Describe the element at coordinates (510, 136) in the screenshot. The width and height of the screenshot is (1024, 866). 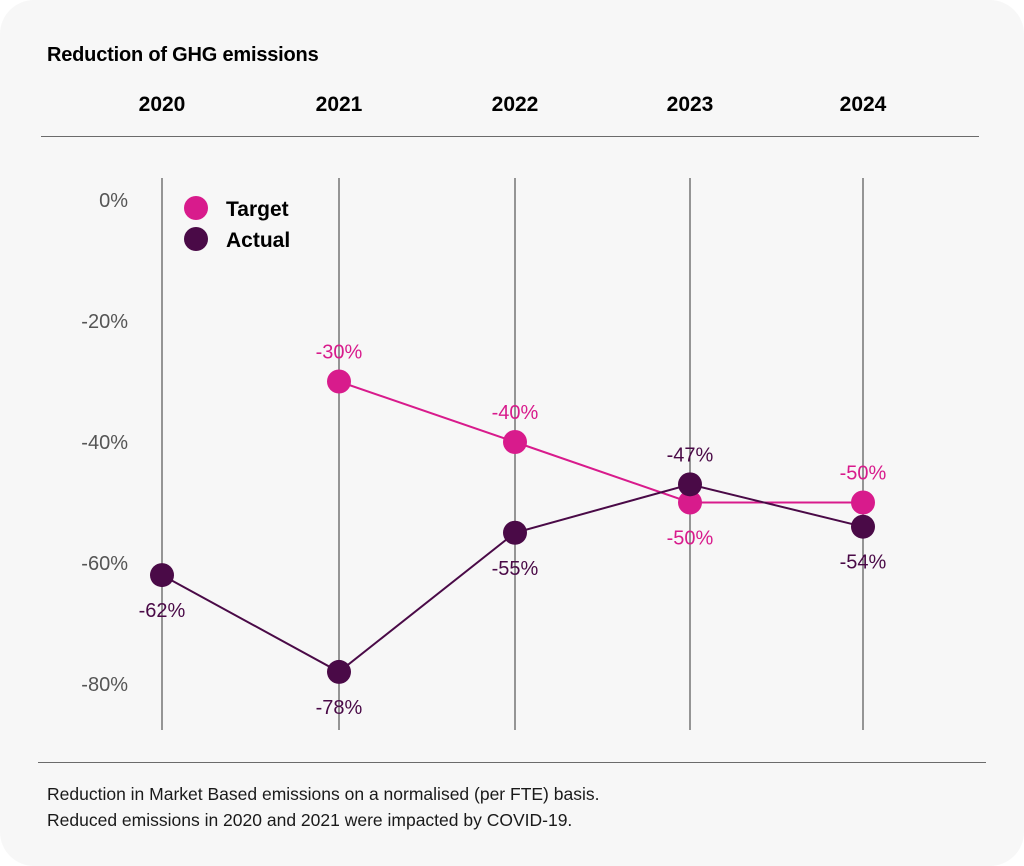
I see `header-divider` at that location.